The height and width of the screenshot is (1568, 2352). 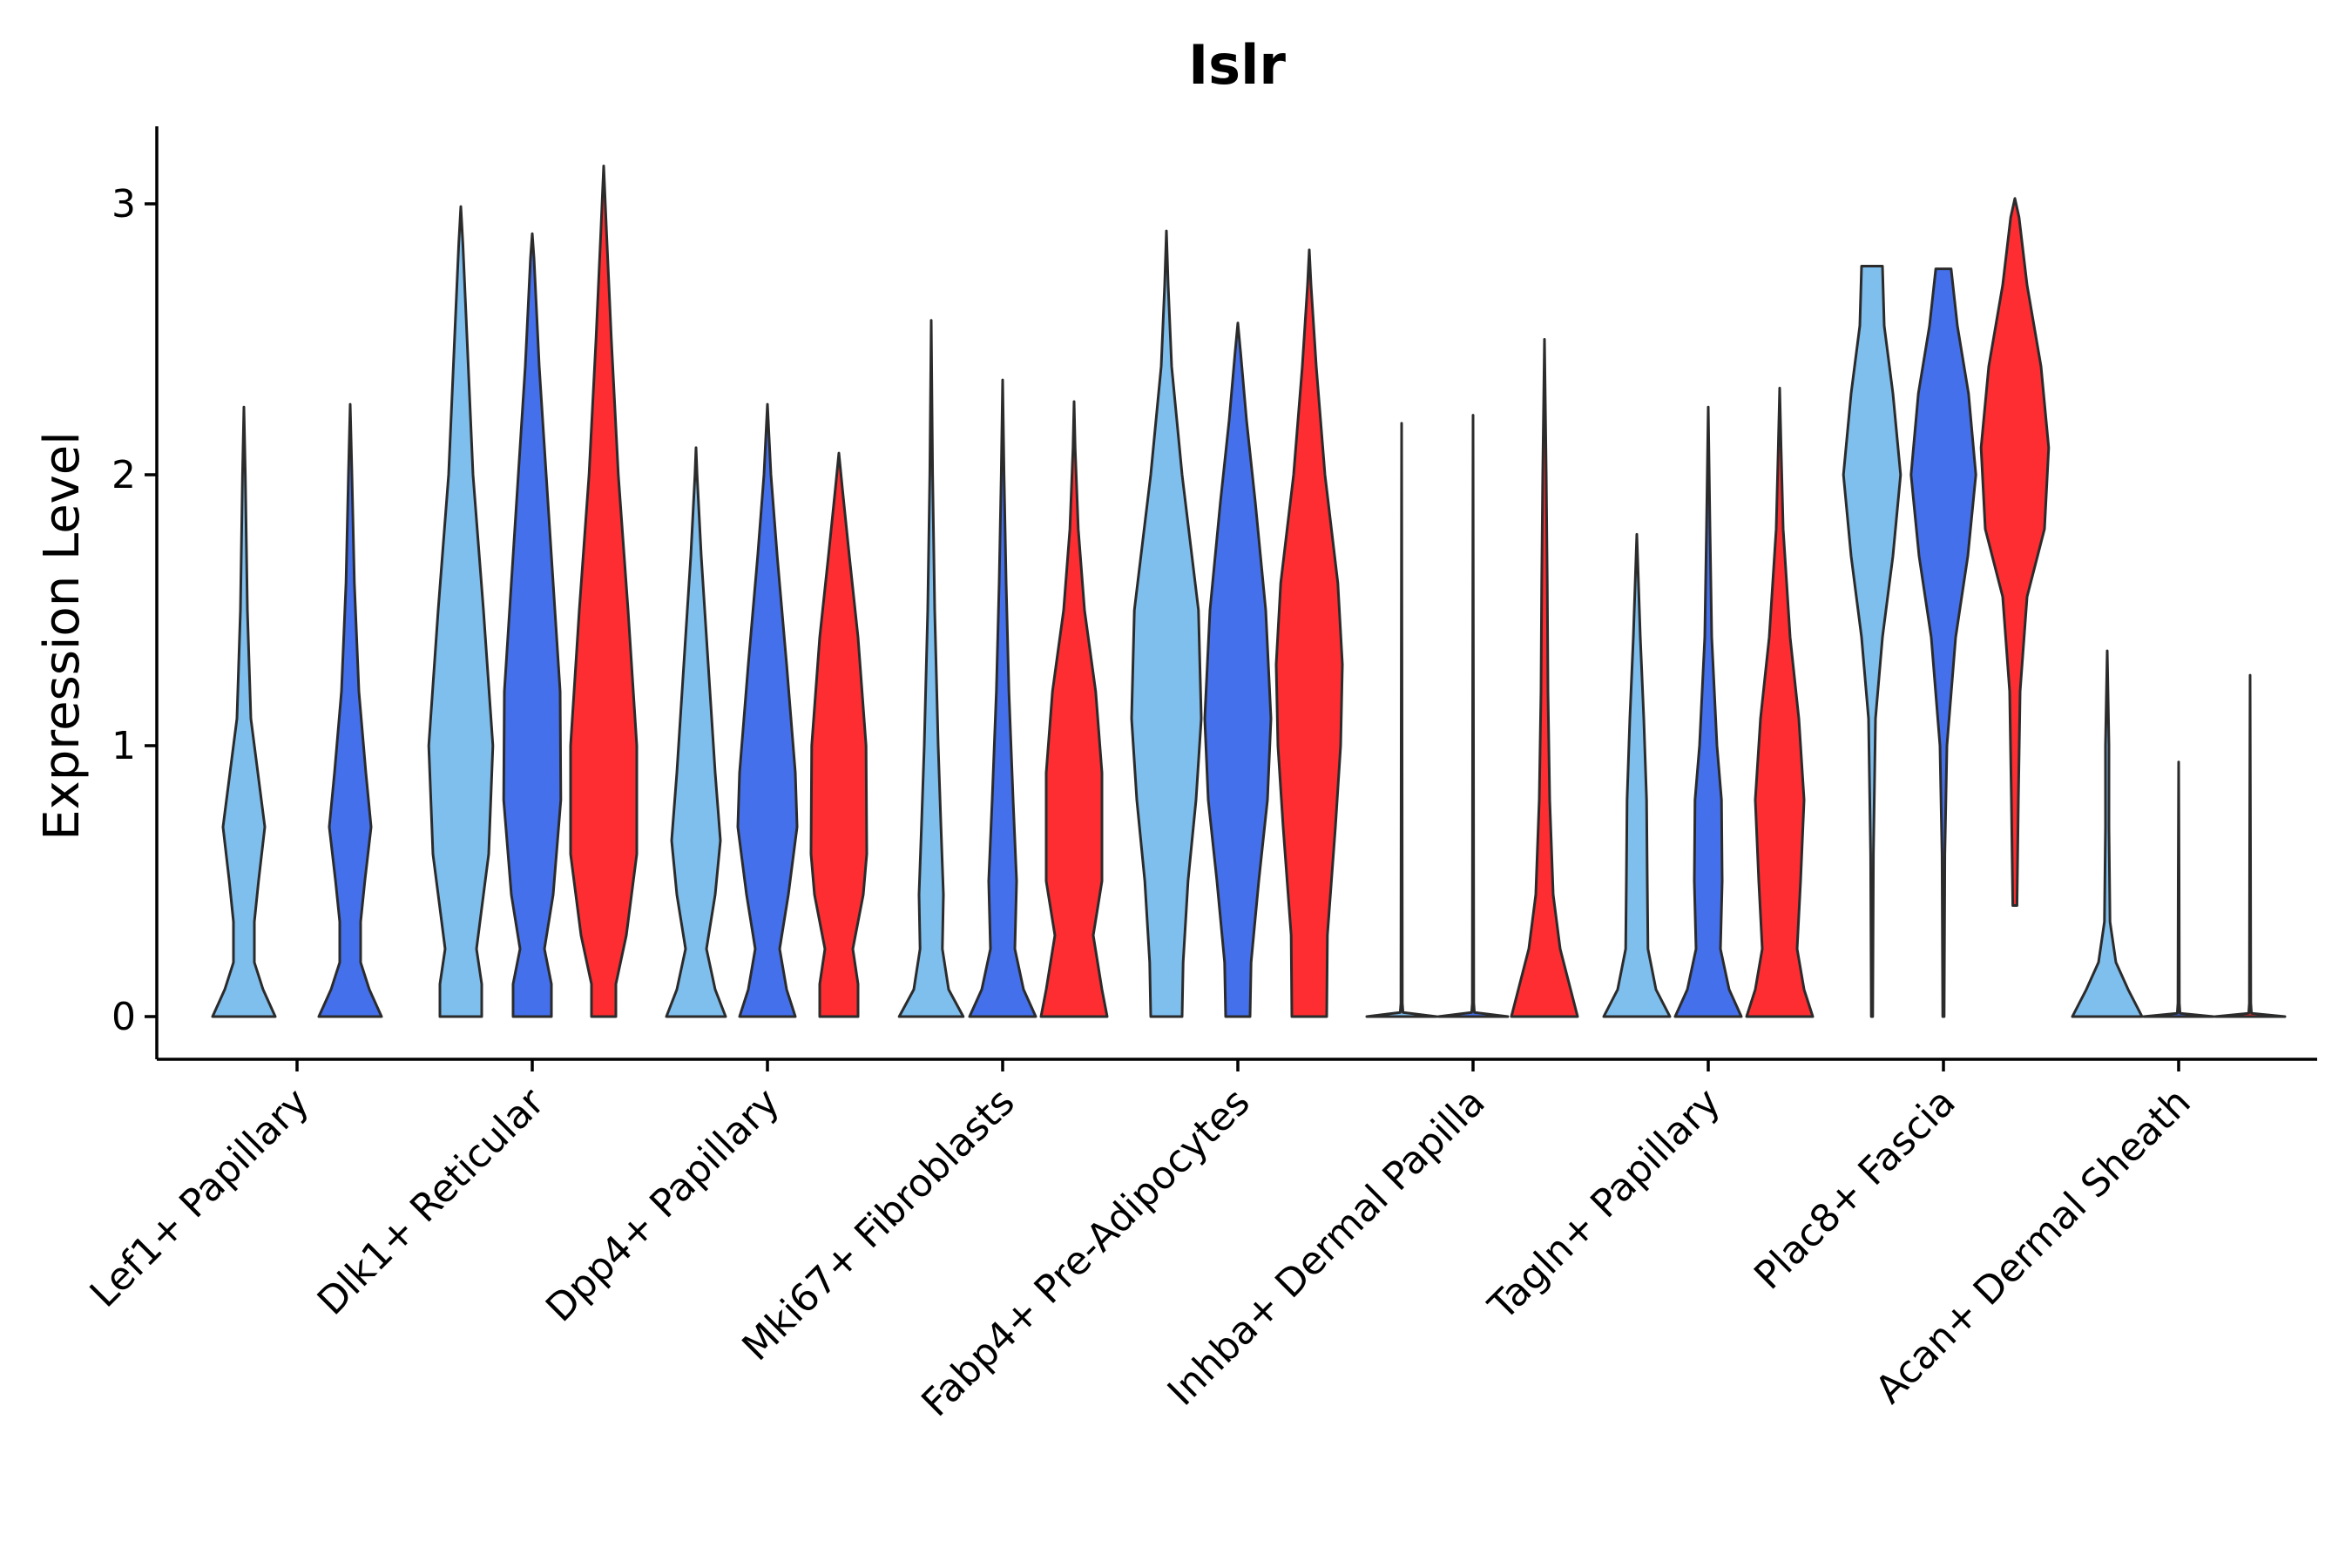 I want to click on violin-mki67-fibroblasts-group2, so click(x=1003, y=698).